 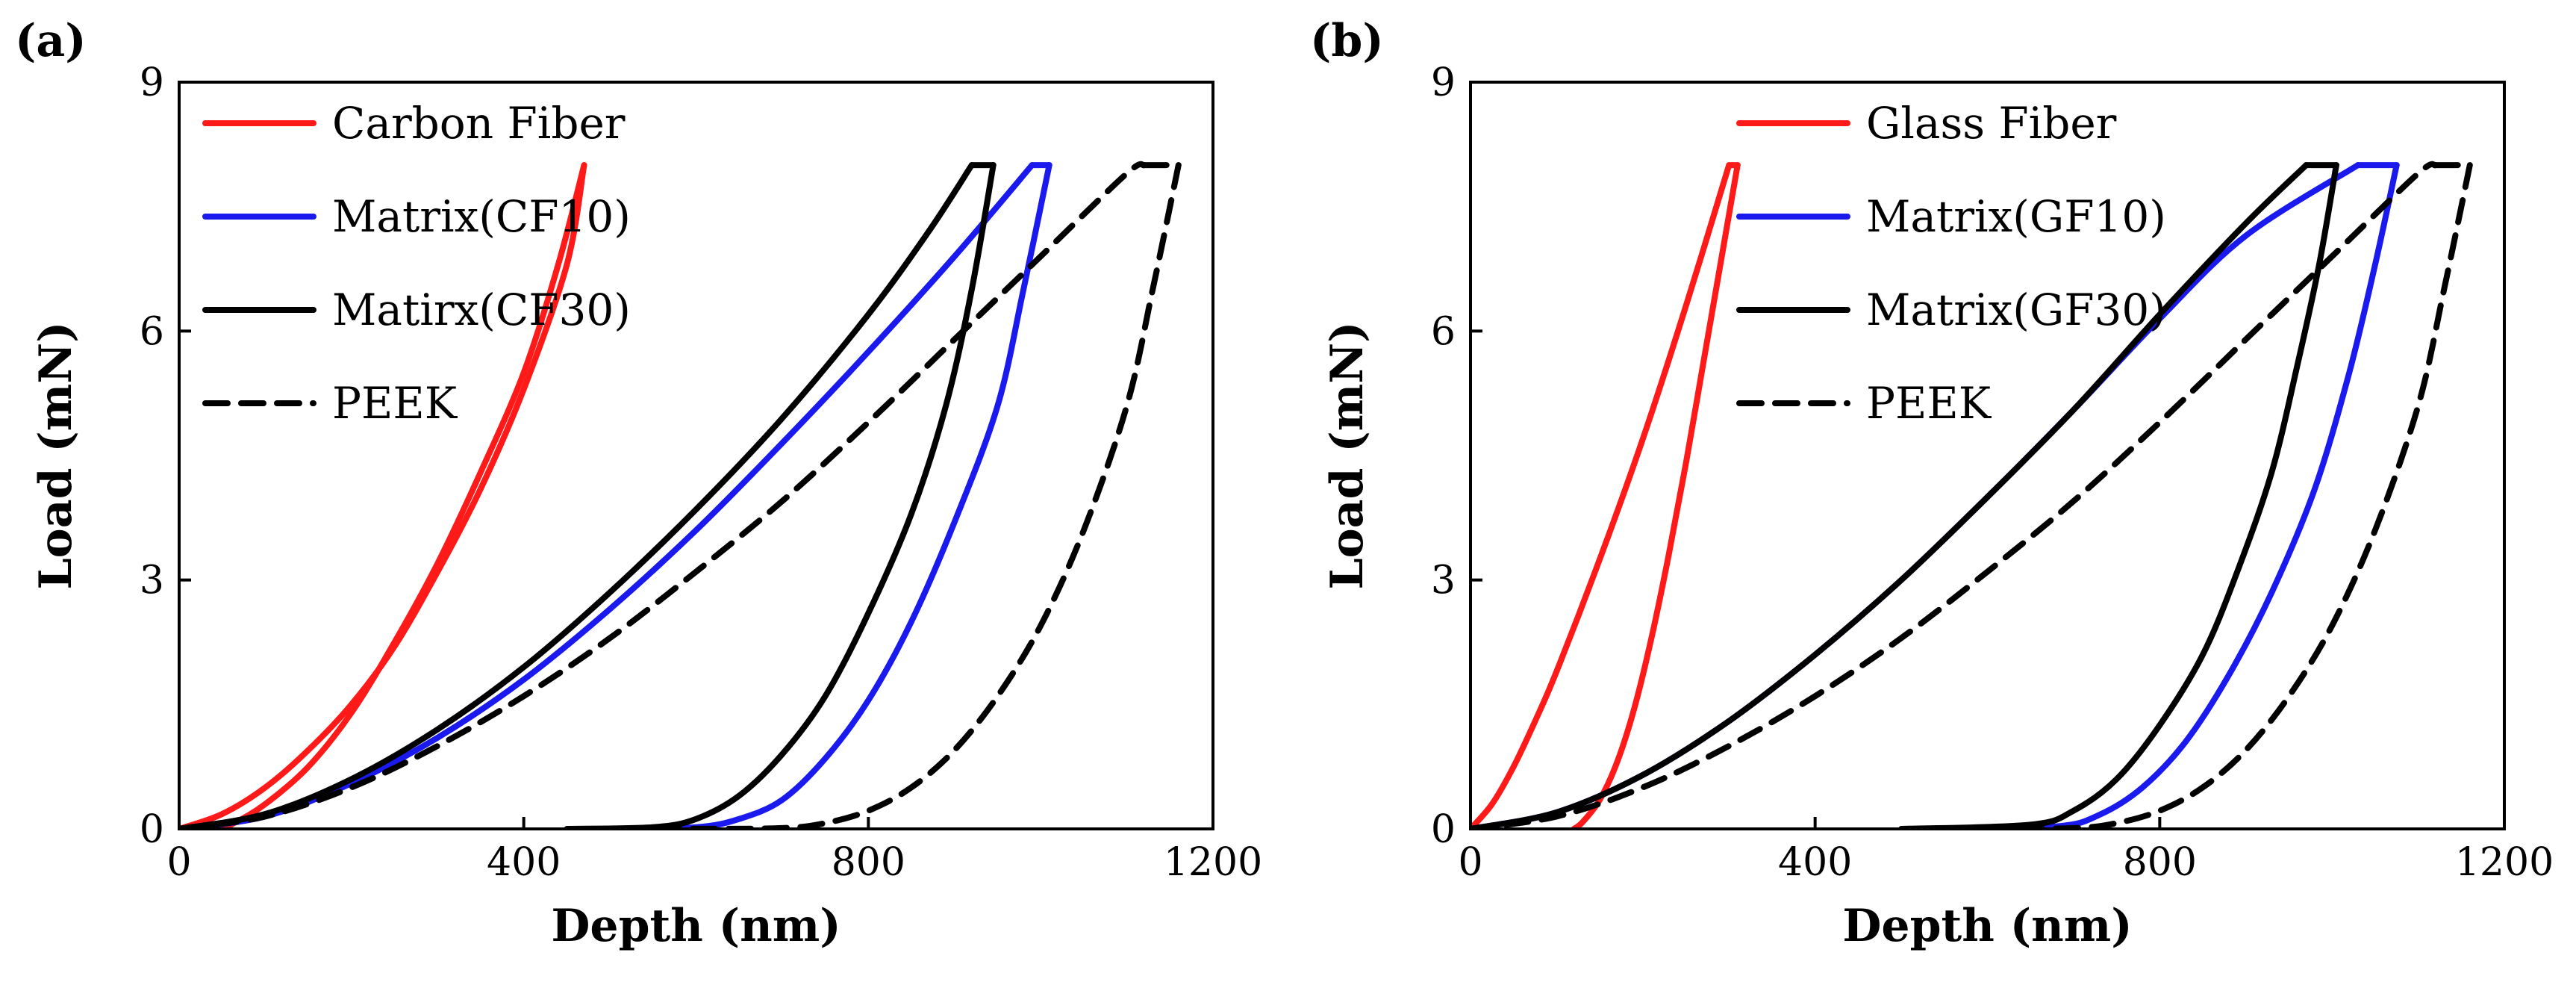 I want to click on series-matrix-cf10-unloading-line, so click(x=831, y=496).